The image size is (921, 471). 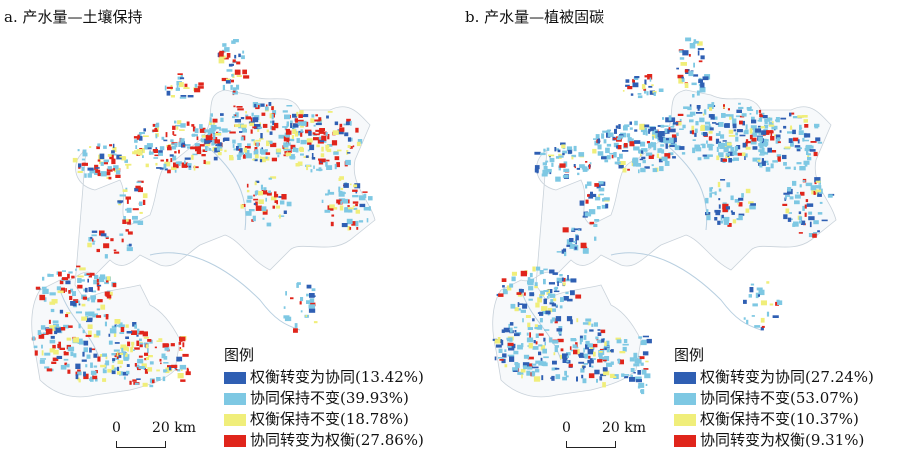 What do you see at coordinates (566, 428) in the screenshot?
I see `scale-zero-label: 0` at bounding box center [566, 428].